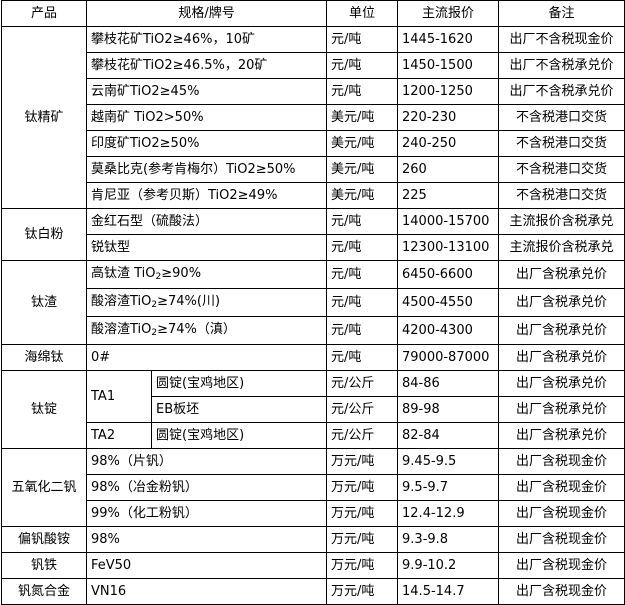 This screenshot has height=605, width=625. What do you see at coordinates (206, 274) in the screenshot?
I see `spec-cell: 高钛渣 TiO2≥90%` at bounding box center [206, 274].